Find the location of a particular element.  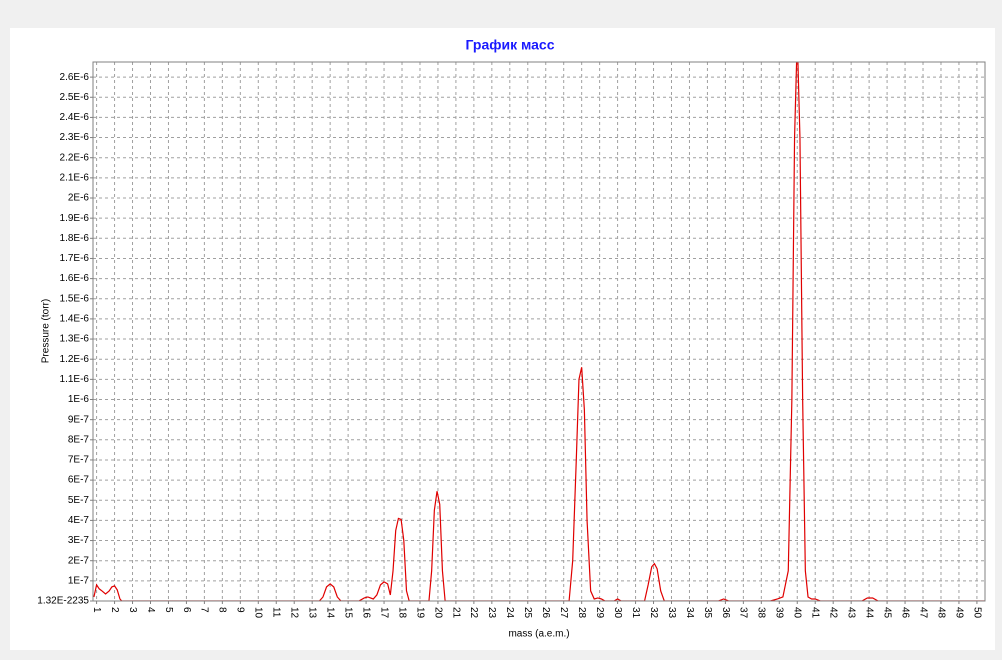

y-tick-label: 2.5E-6 is located at coordinates (75, 97).